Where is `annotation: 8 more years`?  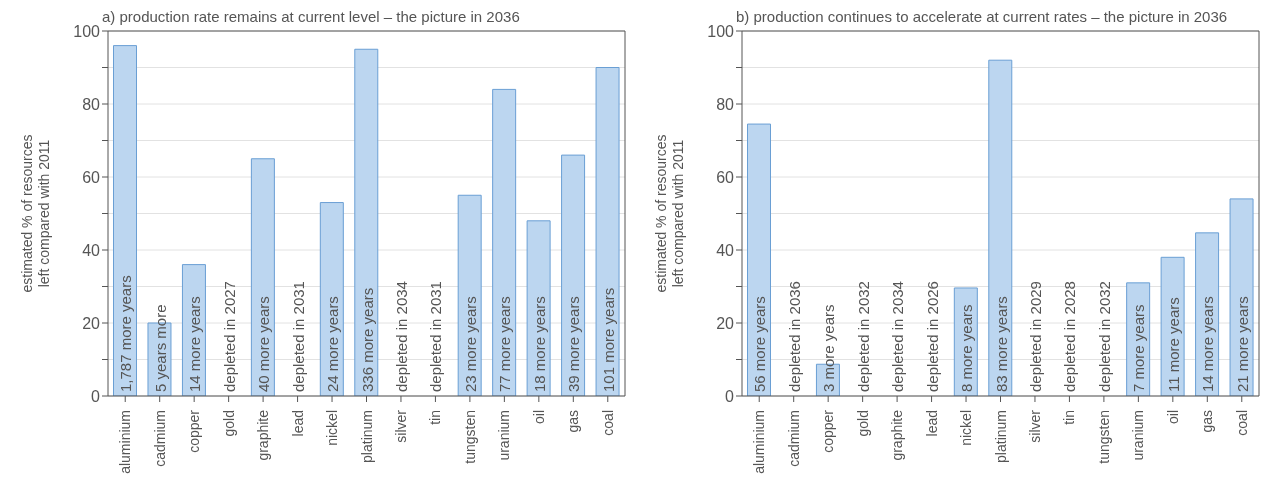 annotation: 8 more years is located at coordinates (967, 348).